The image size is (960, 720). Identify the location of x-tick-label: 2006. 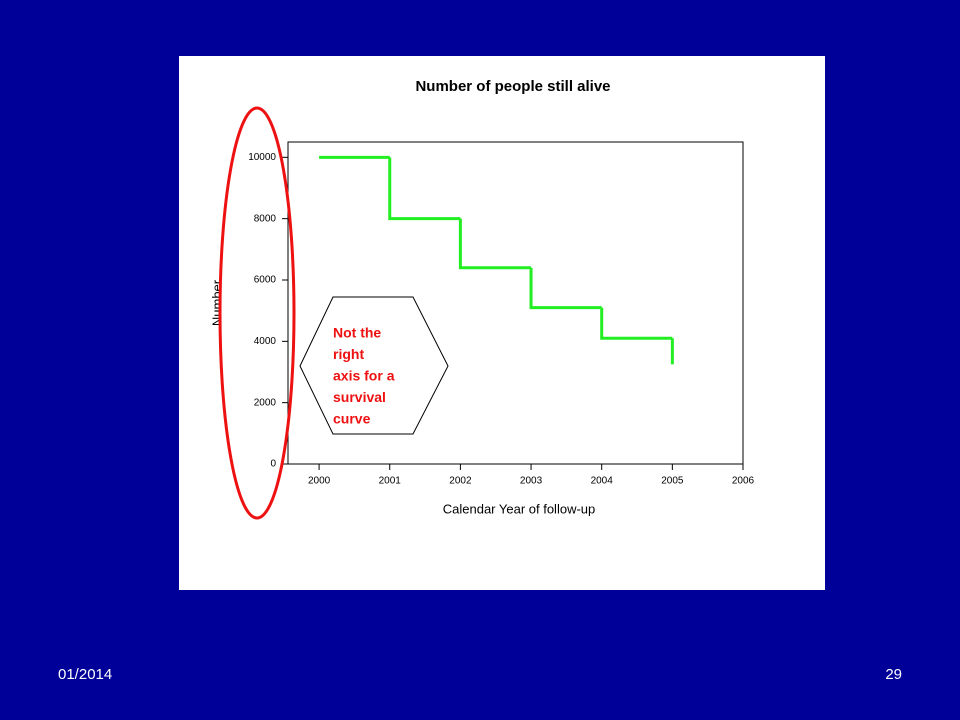
(743, 481).